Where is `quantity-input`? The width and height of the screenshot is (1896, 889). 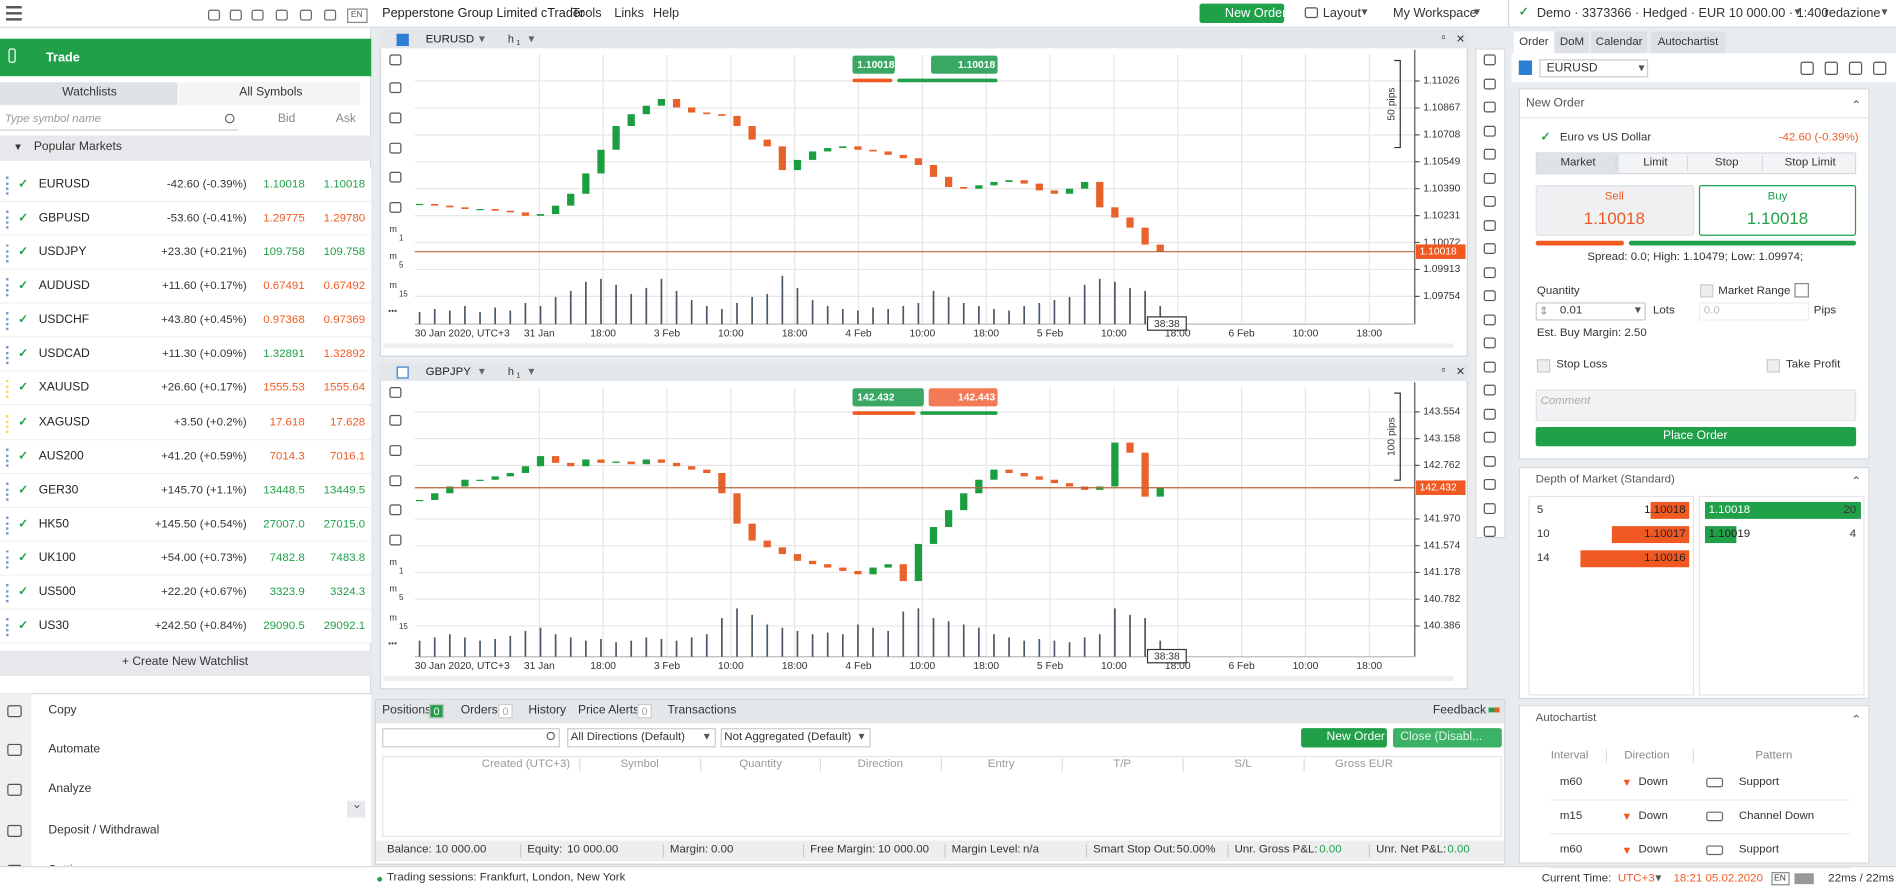 quantity-input is located at coordinates (1590, 311).